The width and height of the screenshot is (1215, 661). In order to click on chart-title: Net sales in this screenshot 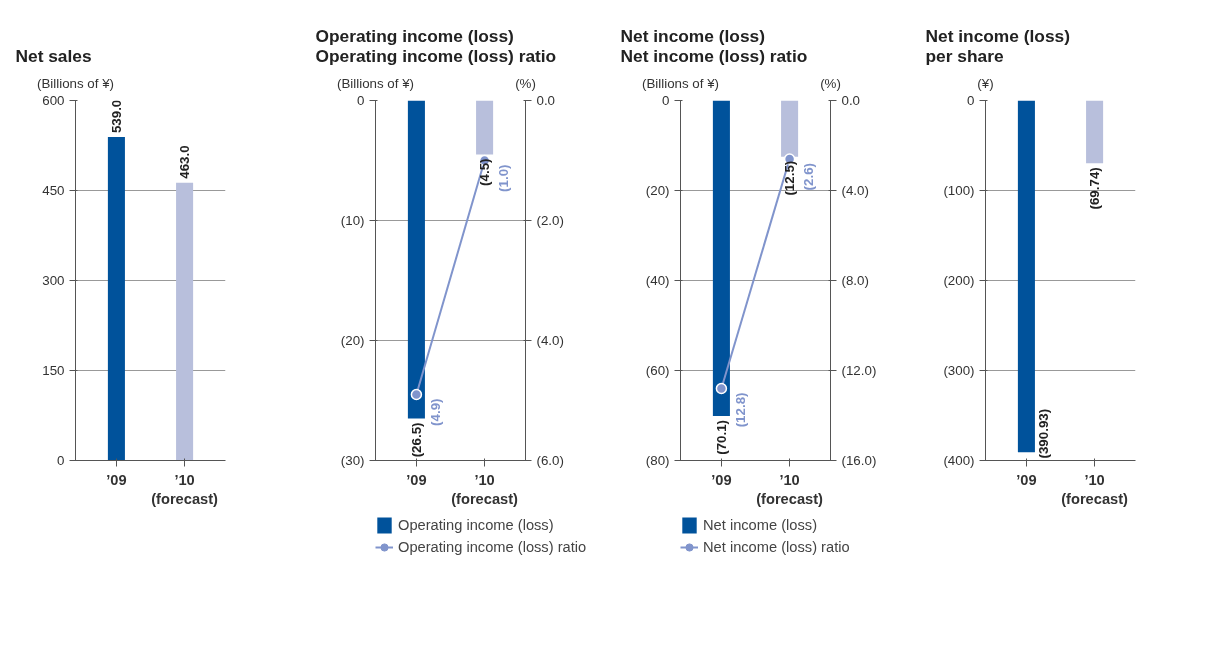, I will do `click(53, 55)`.